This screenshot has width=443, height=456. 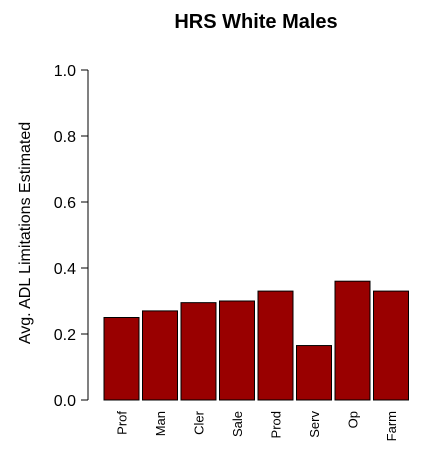 What do you see at coordinates (65, 203) in the screenshot?
I see `y-tick-label: 0.6` at bounding box center [65, 203].